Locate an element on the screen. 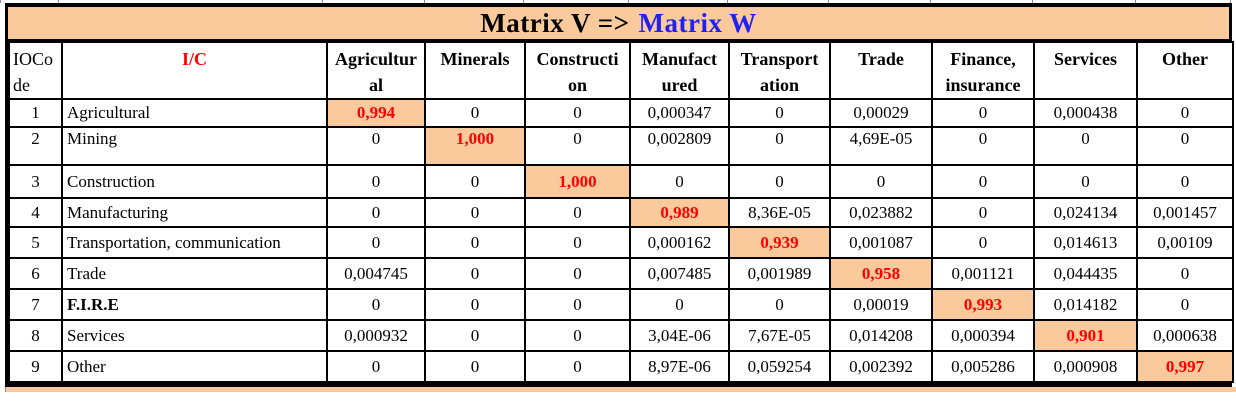 The width and height of the screenshot is (1236, 402). matrix-cell: 0,059254 is located at coordinates (779, 366).